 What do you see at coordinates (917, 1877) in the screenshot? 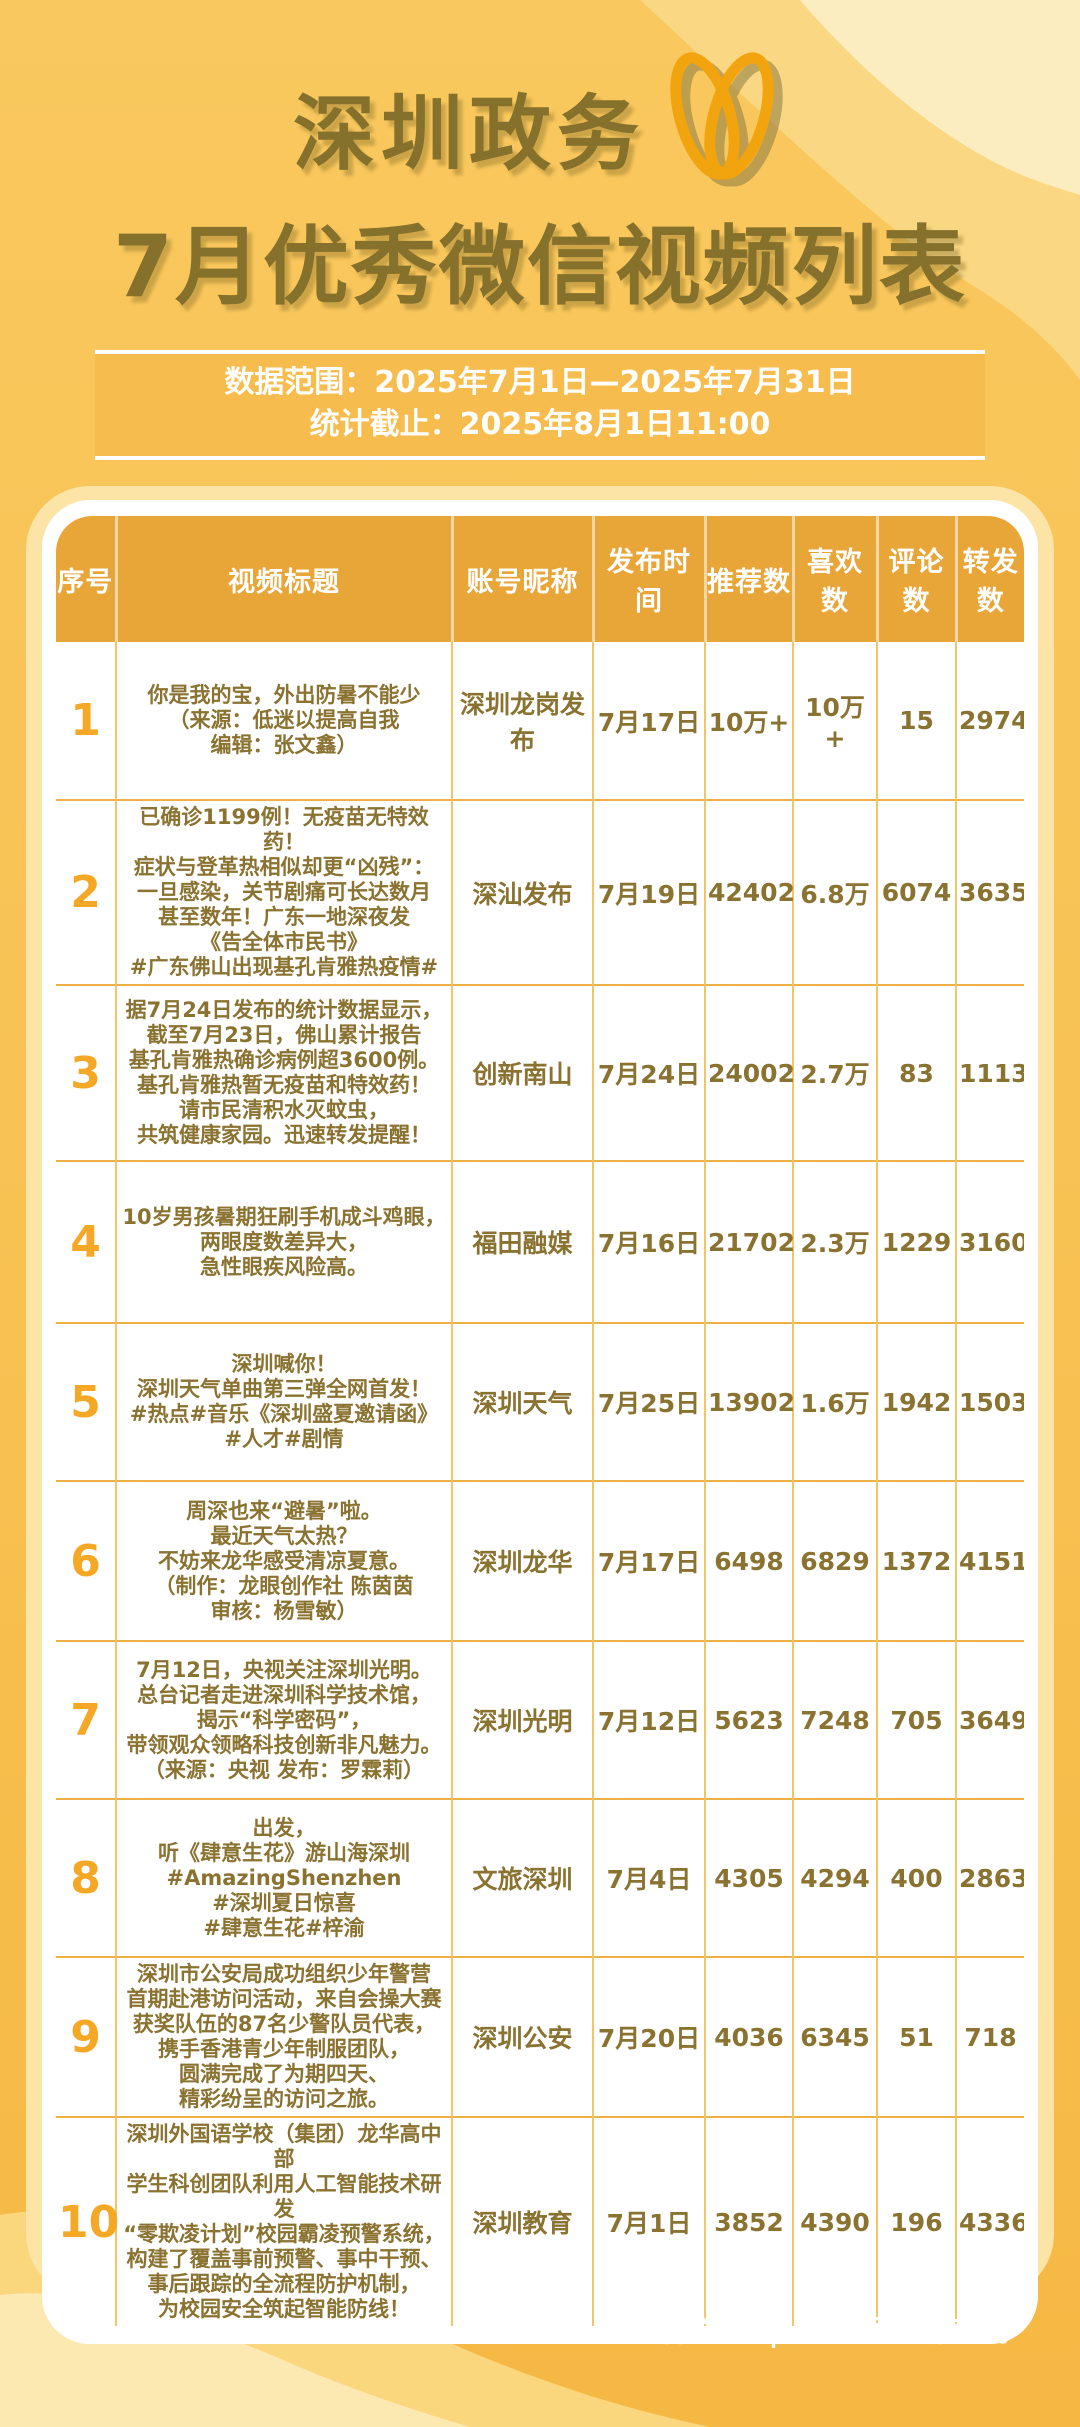
I see `comment-count: 400` at bounding box center [917, 1877].